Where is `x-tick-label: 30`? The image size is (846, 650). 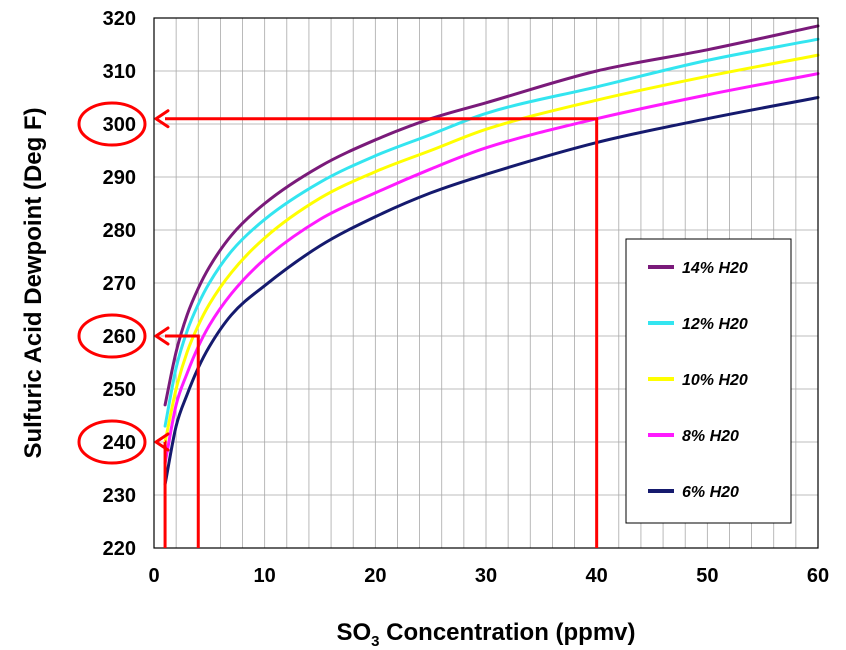
x-tick-label: 30 is located at coordinates (486, 576).